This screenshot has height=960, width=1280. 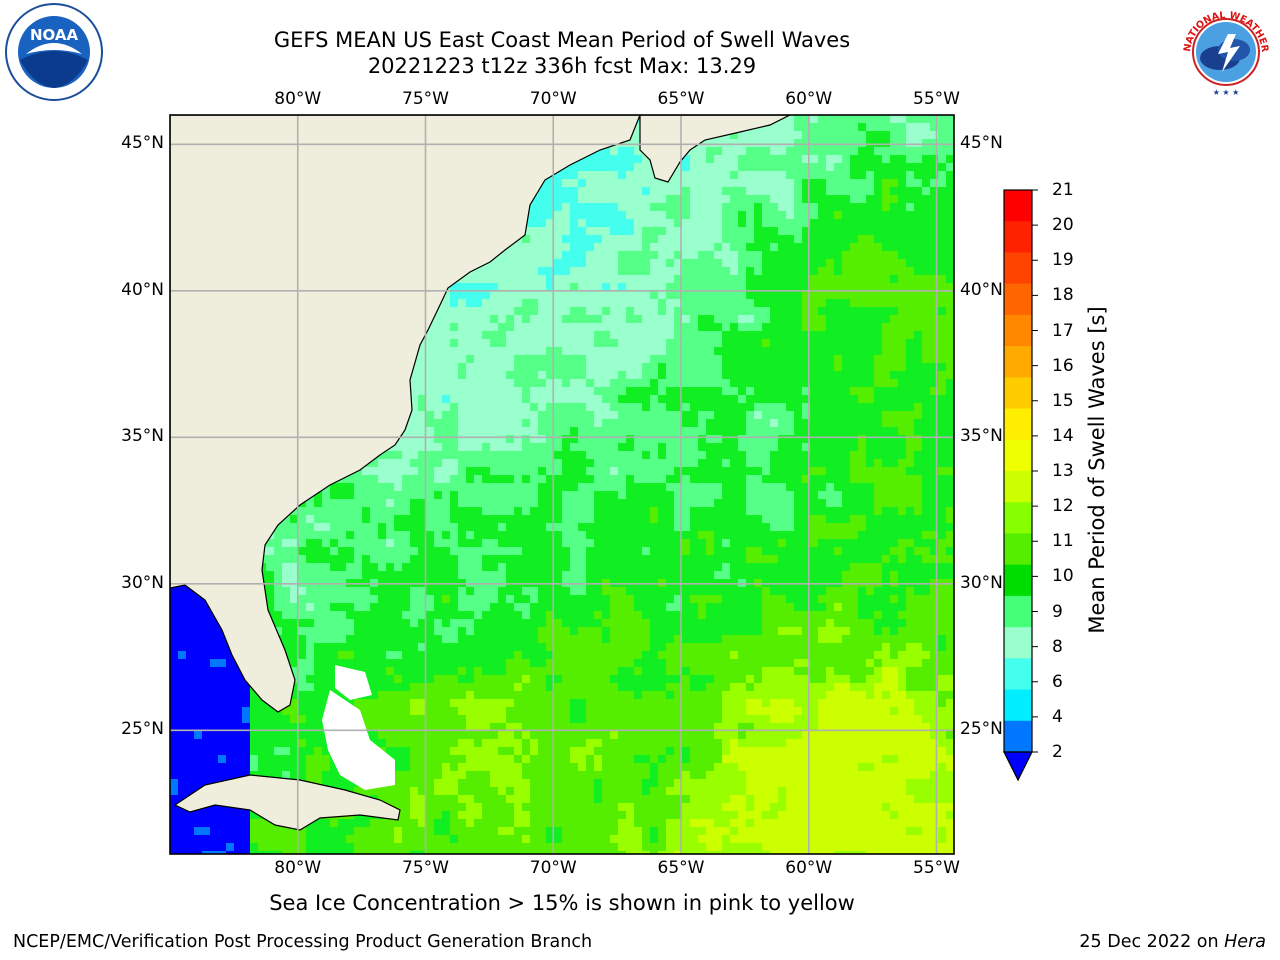 I want to click on colorbar, so click(x=1020, y=485).